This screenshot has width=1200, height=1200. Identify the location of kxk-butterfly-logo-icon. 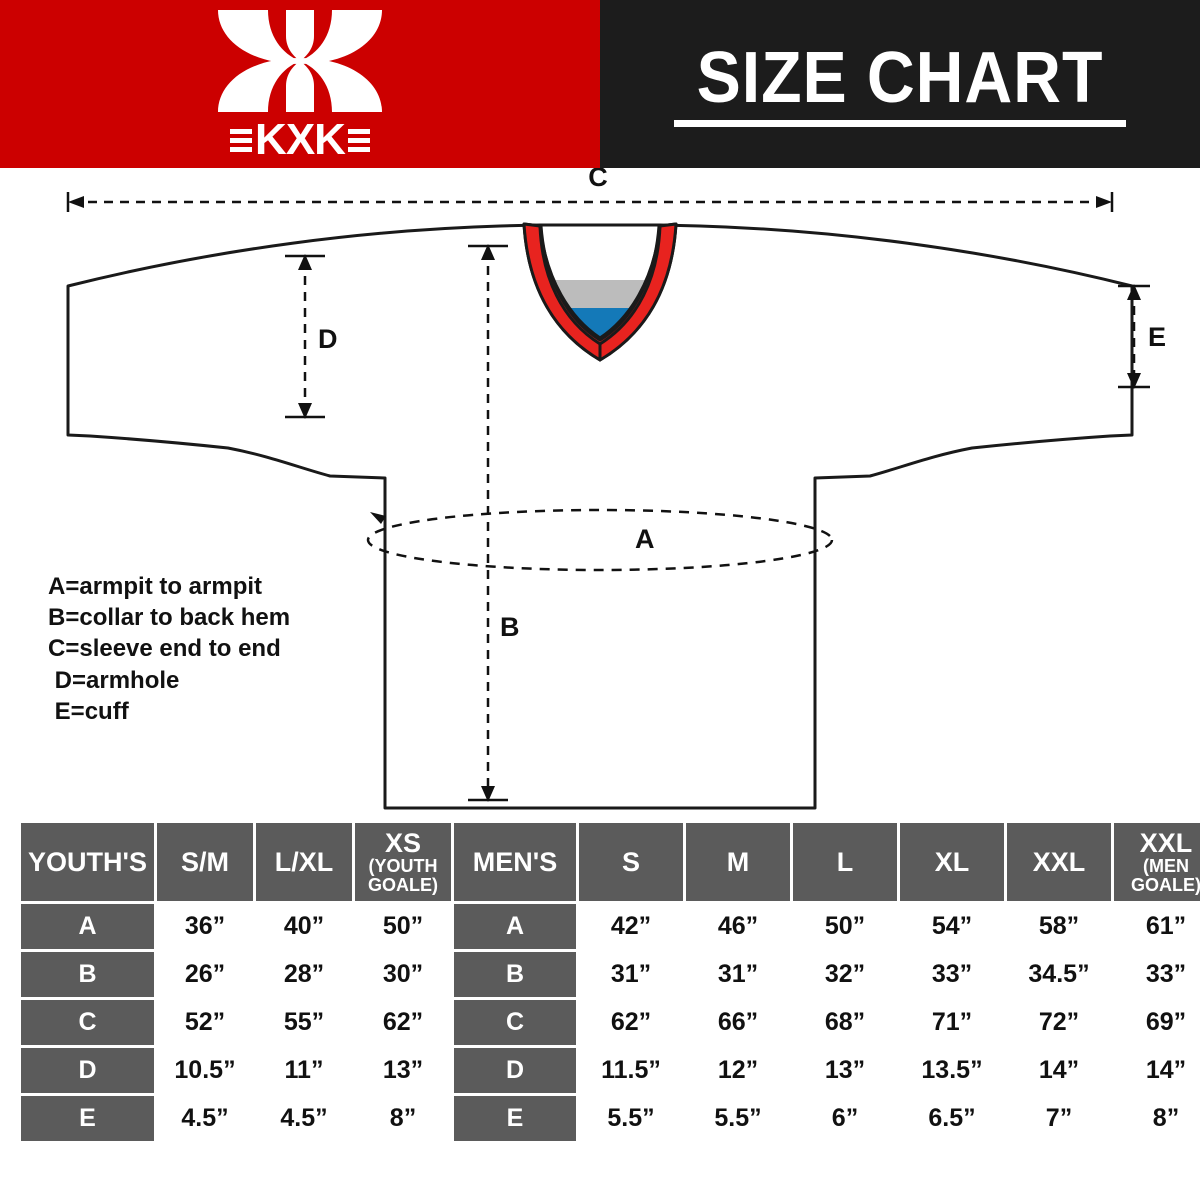
(300, 61).